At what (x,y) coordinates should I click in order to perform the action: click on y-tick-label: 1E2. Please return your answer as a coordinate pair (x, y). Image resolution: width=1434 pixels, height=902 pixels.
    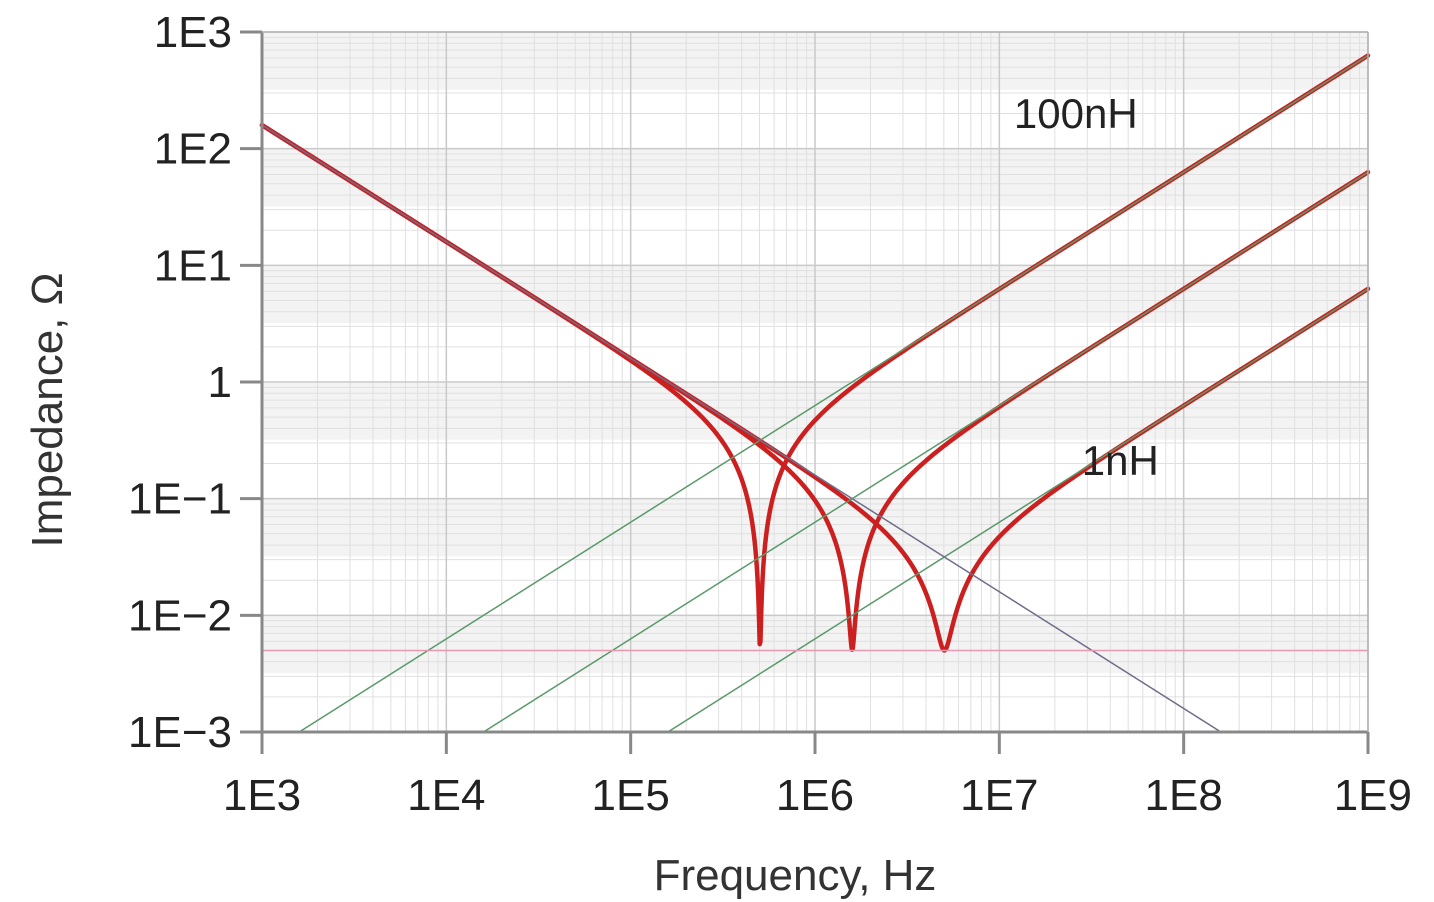
    Looking at the image, I should click on (193, 149).